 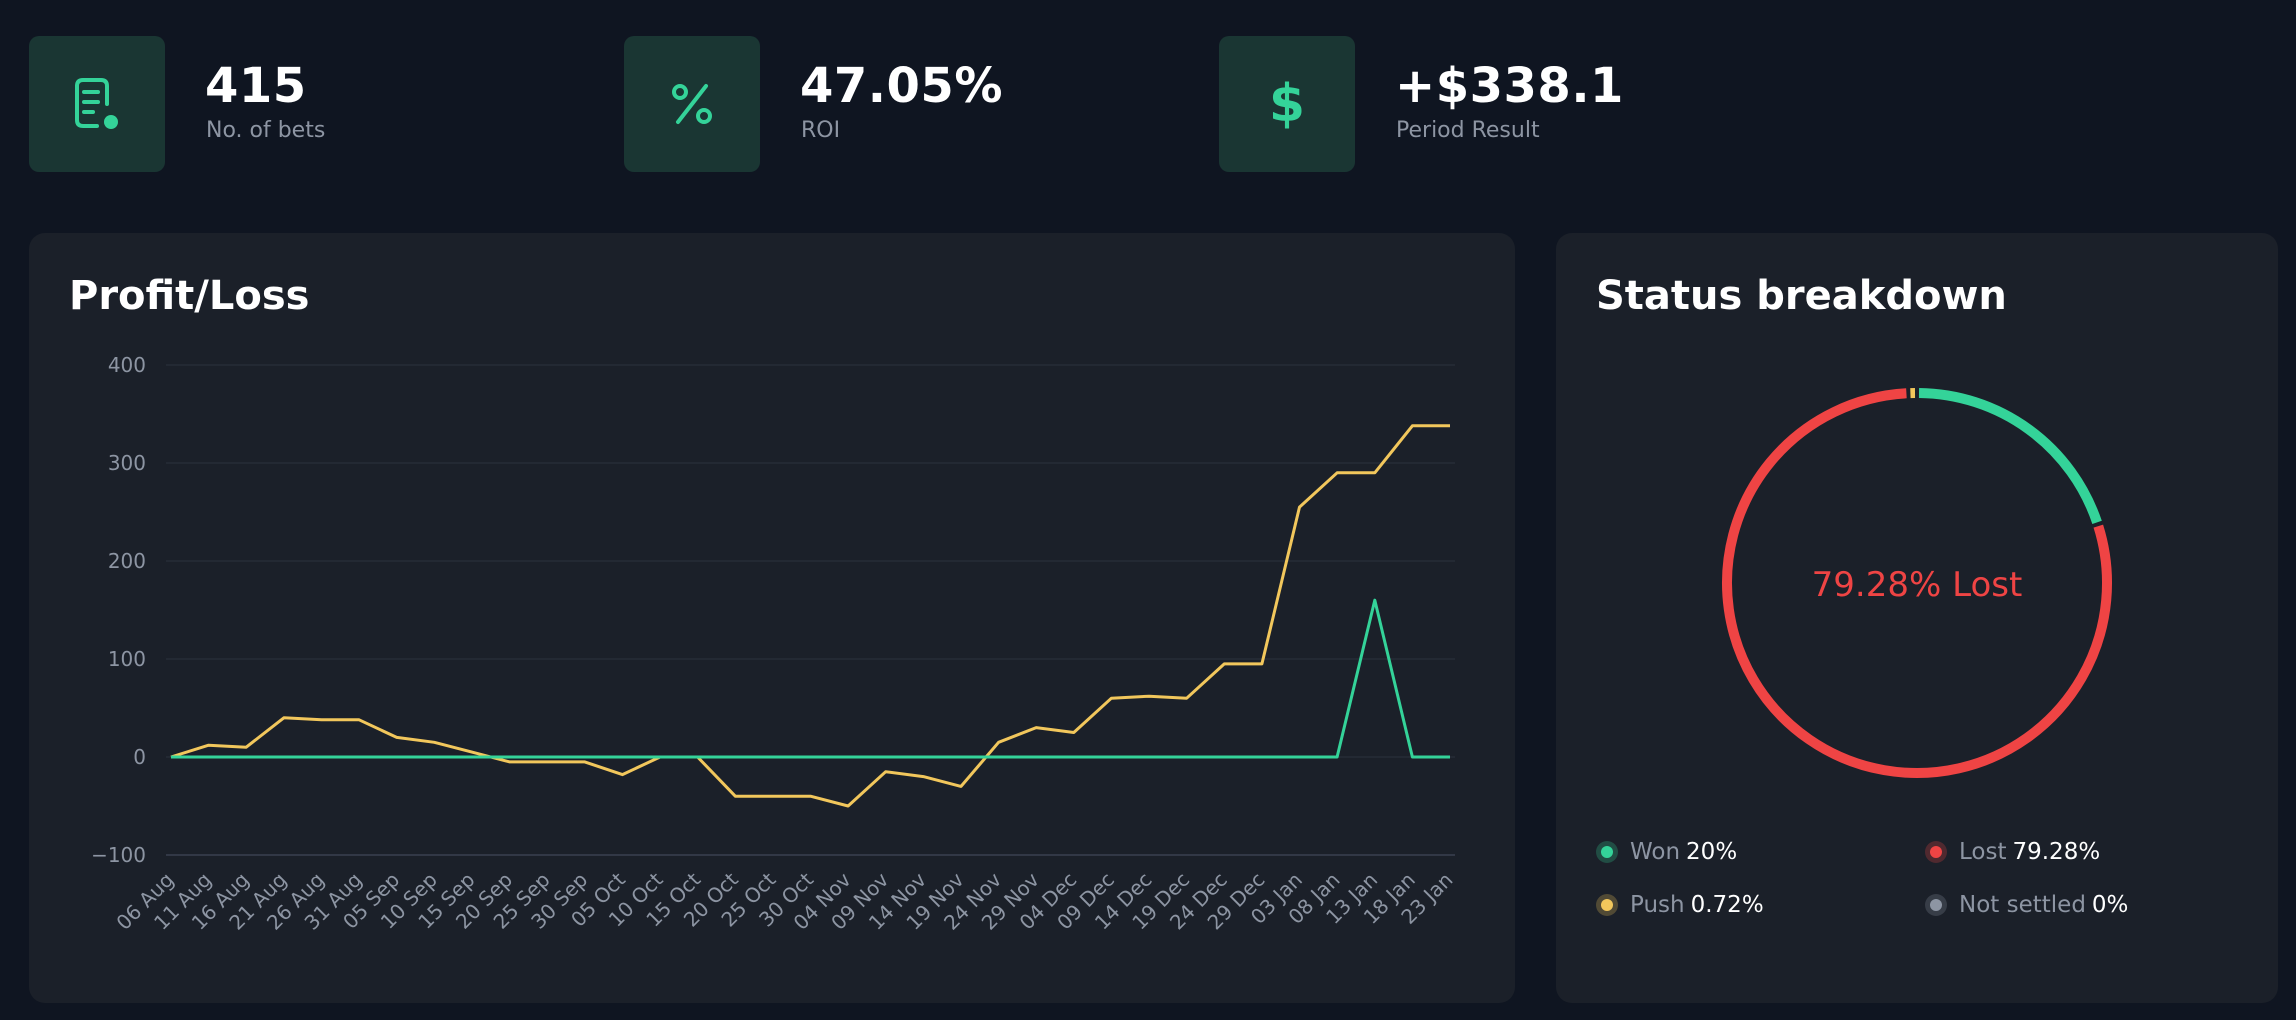 I want to click on donut-center-label: 79.28% Lost, so click(x=1917, y=585).